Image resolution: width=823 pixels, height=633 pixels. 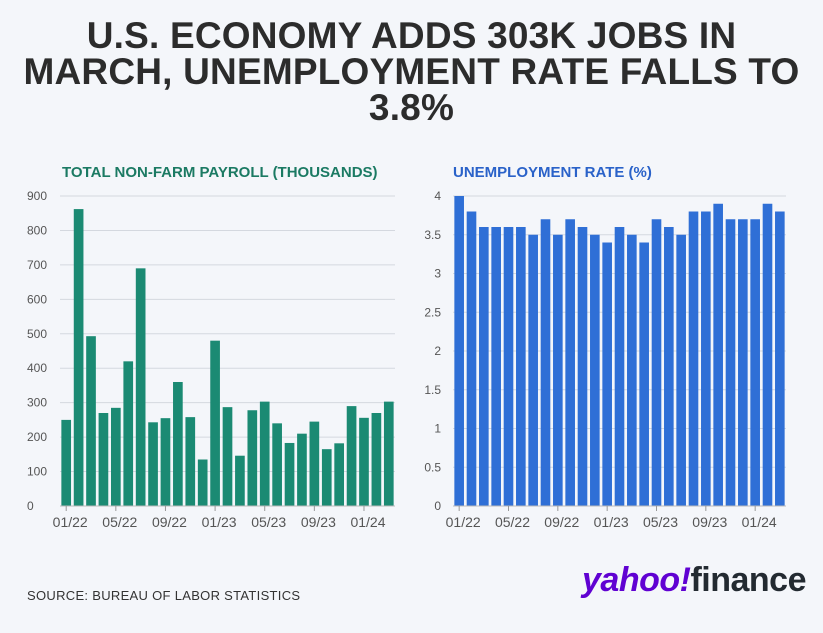 I want to click on y-tick-label: 400, so click(x=37, y=368).